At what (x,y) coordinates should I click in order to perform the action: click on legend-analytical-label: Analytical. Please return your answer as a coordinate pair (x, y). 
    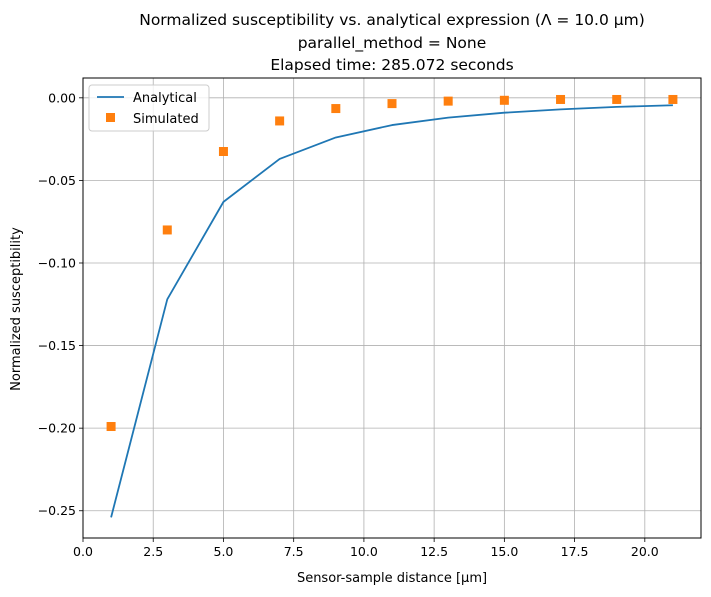
    Looking at the image, I should click on (165, 98).